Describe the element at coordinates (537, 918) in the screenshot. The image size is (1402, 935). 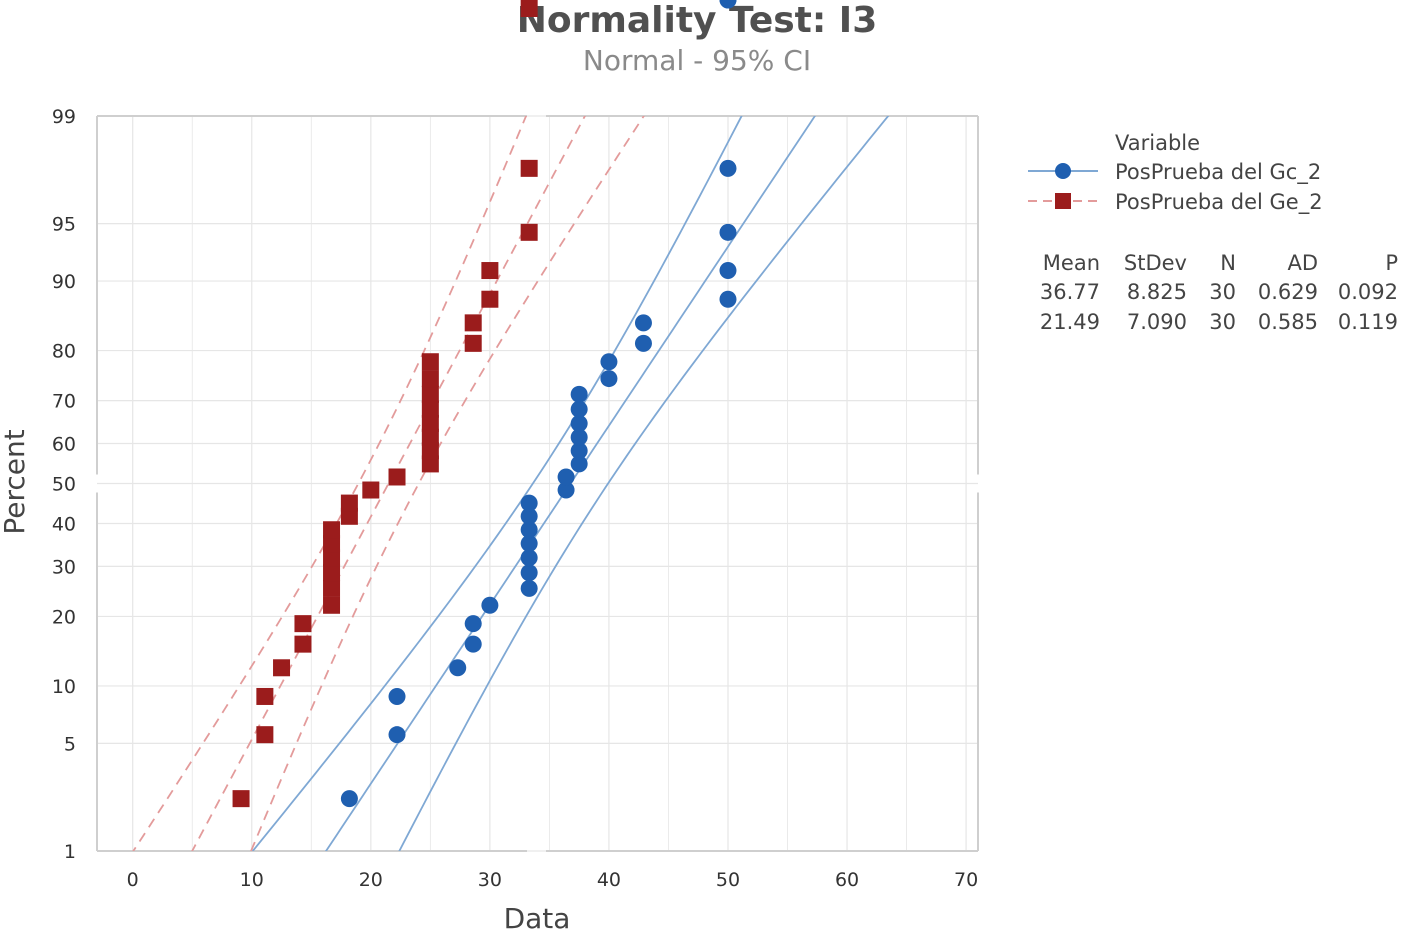
I see `x-axis-title: Data` at that location.